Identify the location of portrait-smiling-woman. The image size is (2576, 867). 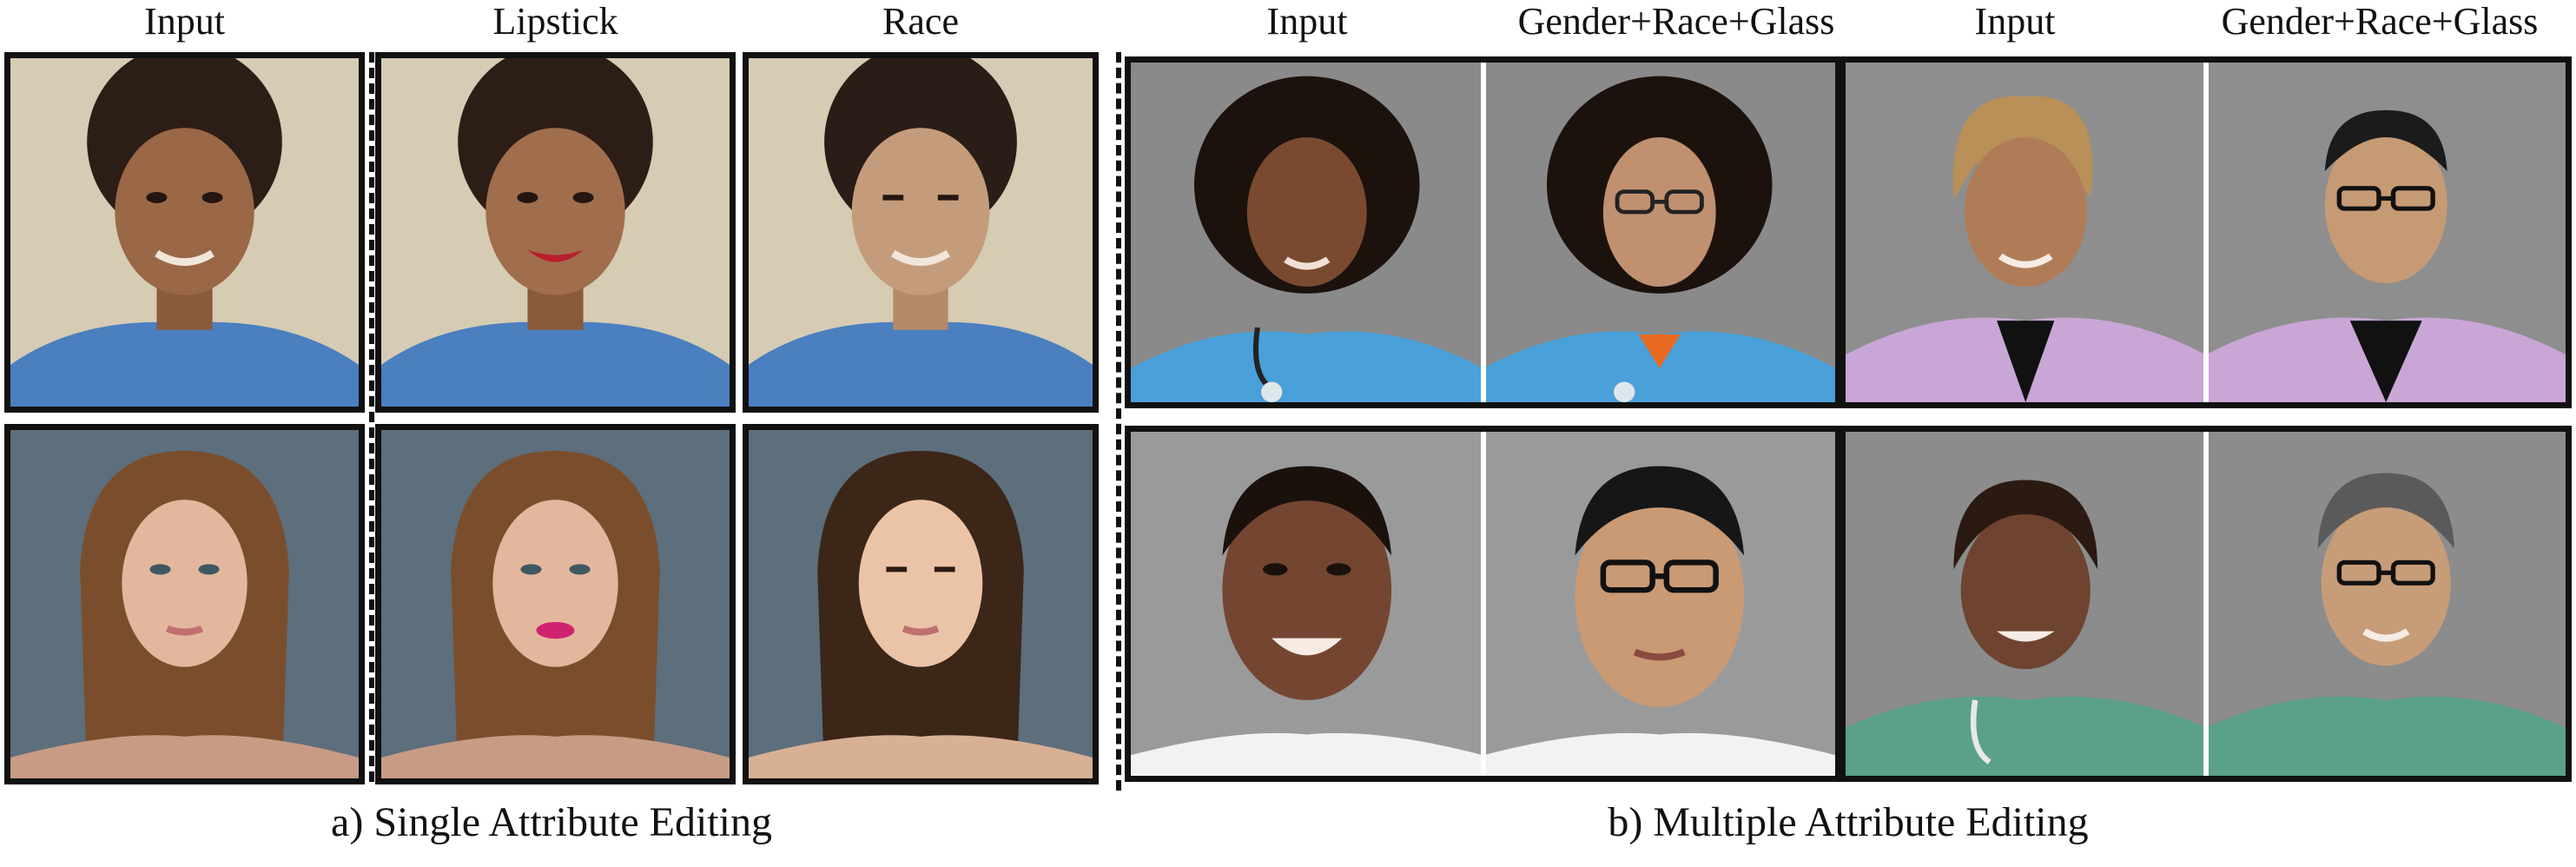
(1307, 604).